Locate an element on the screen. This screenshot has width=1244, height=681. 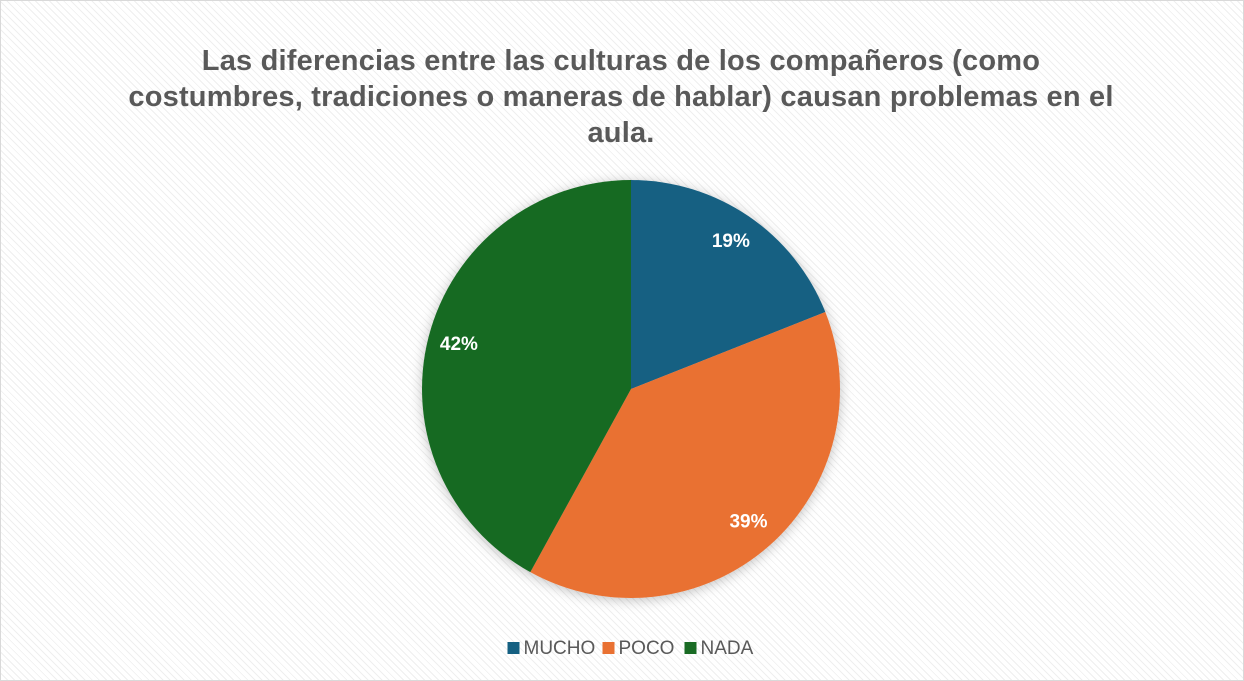
legend-label: NADA is located at coordinates (727, 648).